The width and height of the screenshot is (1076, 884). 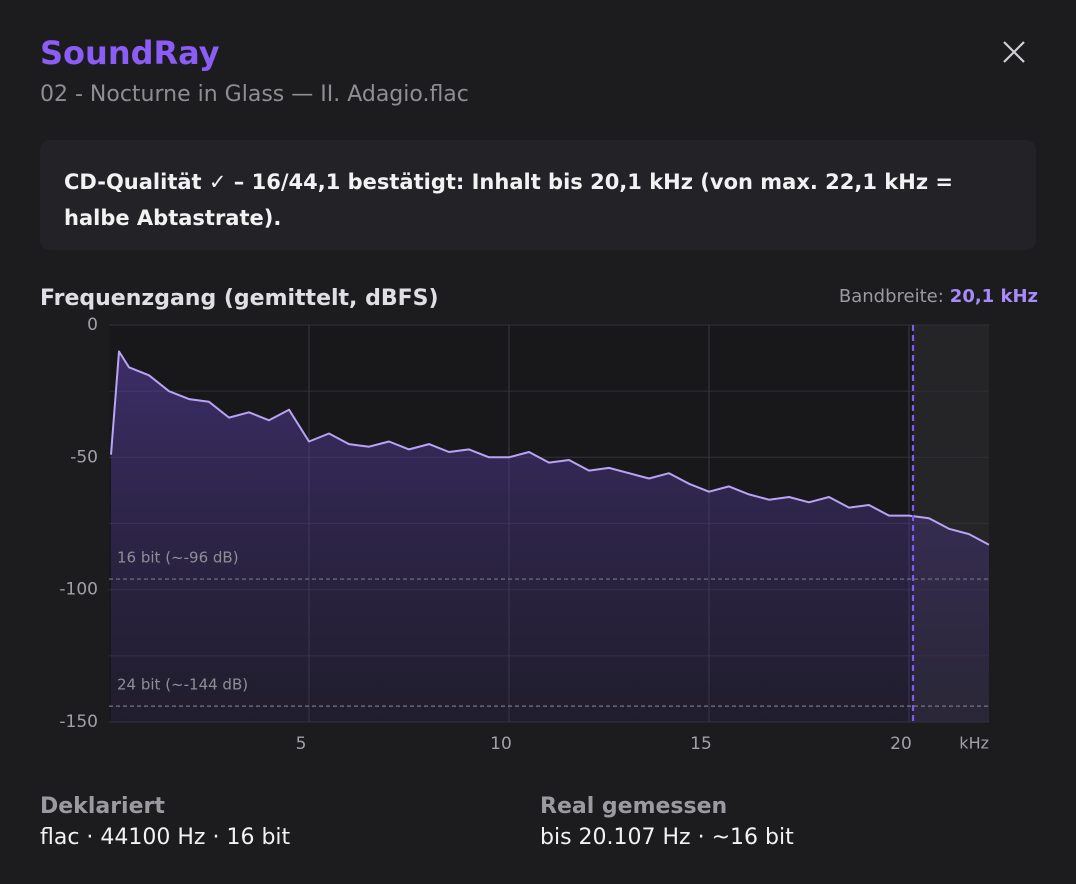 What do you see at coordinates (165, 837) in the screenshot?
I see `declared-value: flac · 44100 Hz · 16 bit` at bounding box center [165, 837].